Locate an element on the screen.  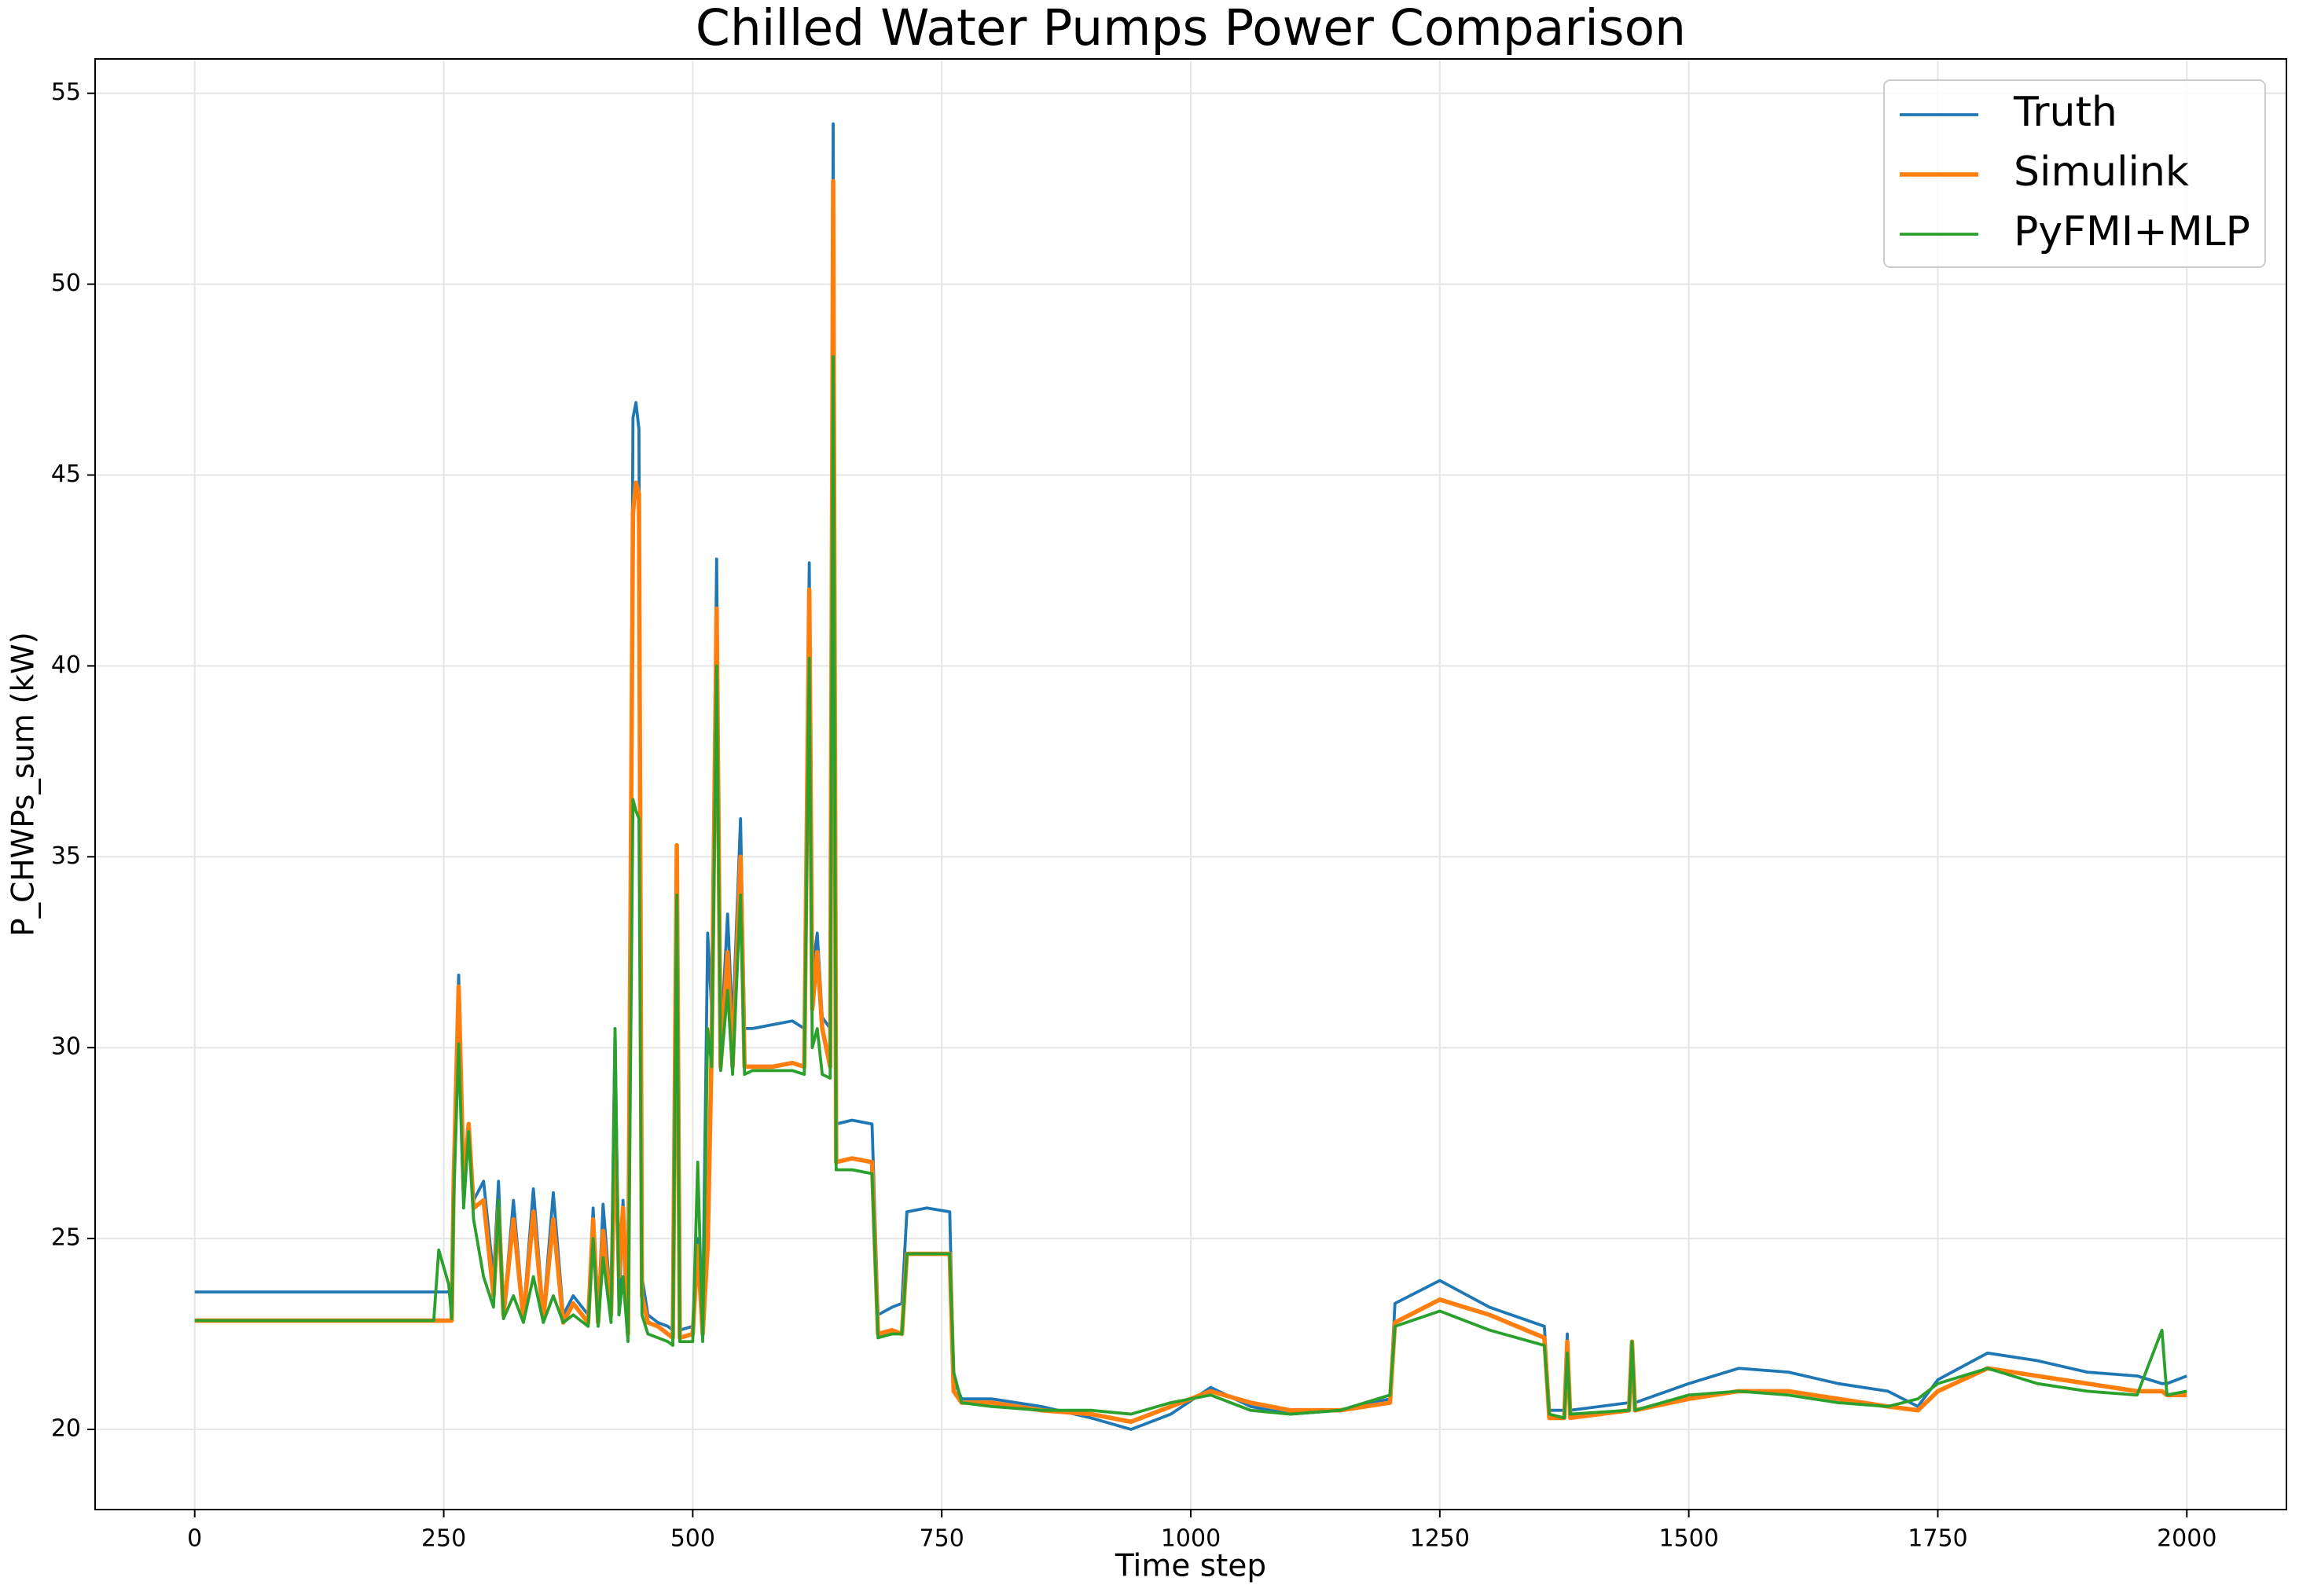
x-tick-label: 750 is located at coordinates (942, 1539).